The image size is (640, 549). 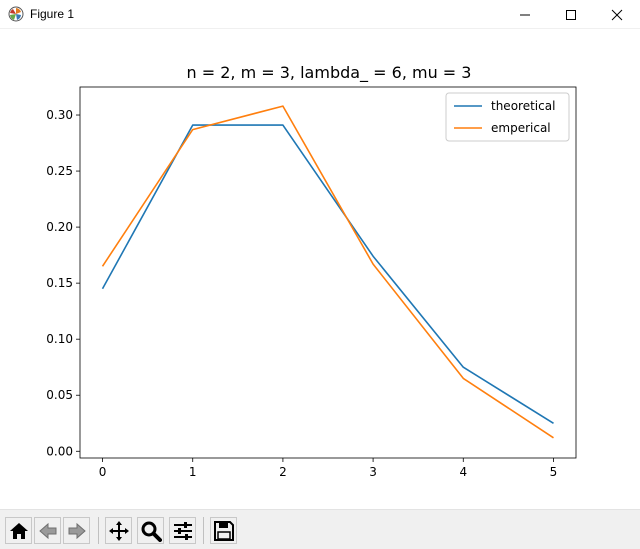 I want to click on legend-label-emperical: emperical, so click(x=521, y=128).